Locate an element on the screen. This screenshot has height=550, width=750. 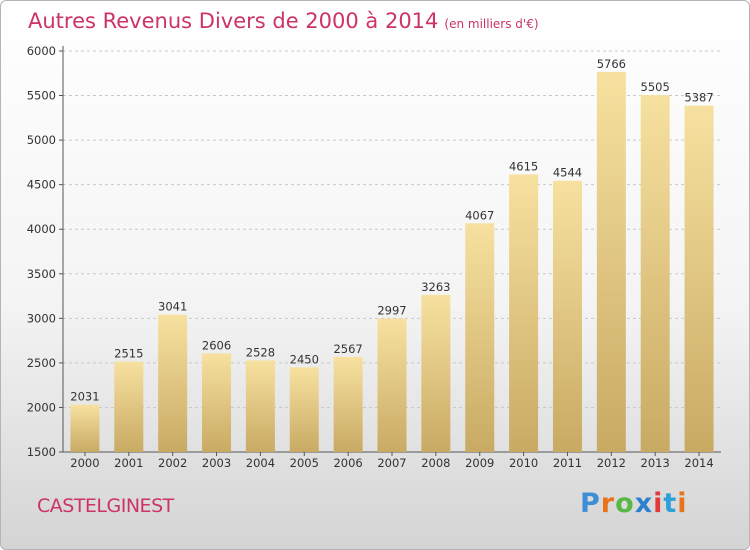
logo-letter: r is located at coordinates (608, 503).